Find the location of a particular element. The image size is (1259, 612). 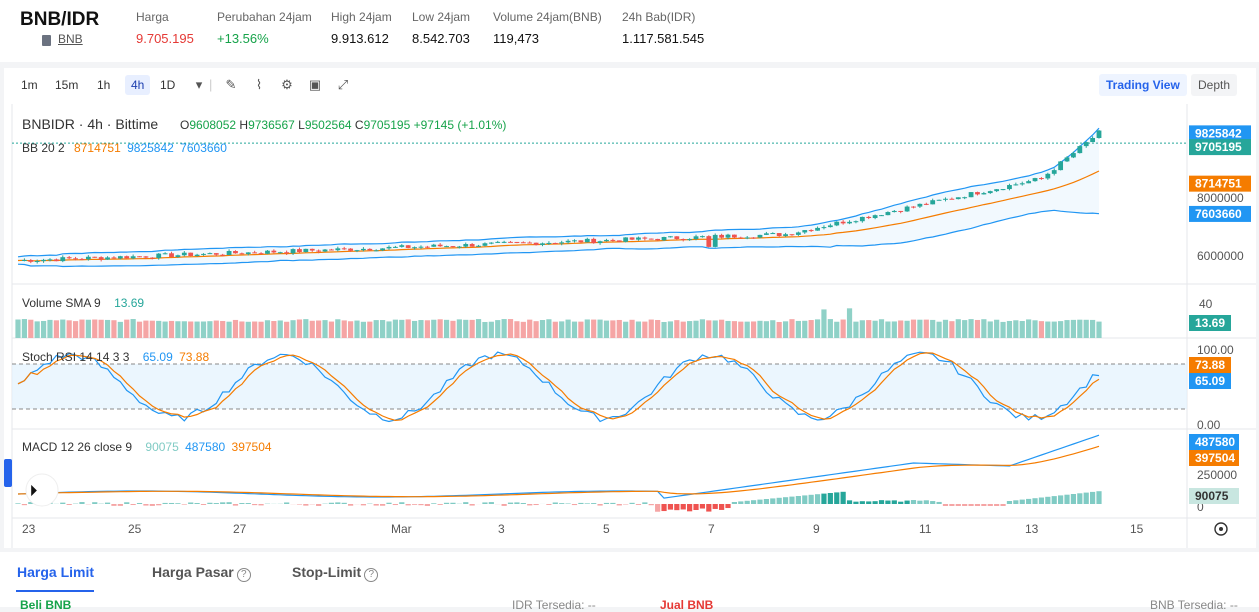

x-tick: 23 is located at coordinates (29, 529).